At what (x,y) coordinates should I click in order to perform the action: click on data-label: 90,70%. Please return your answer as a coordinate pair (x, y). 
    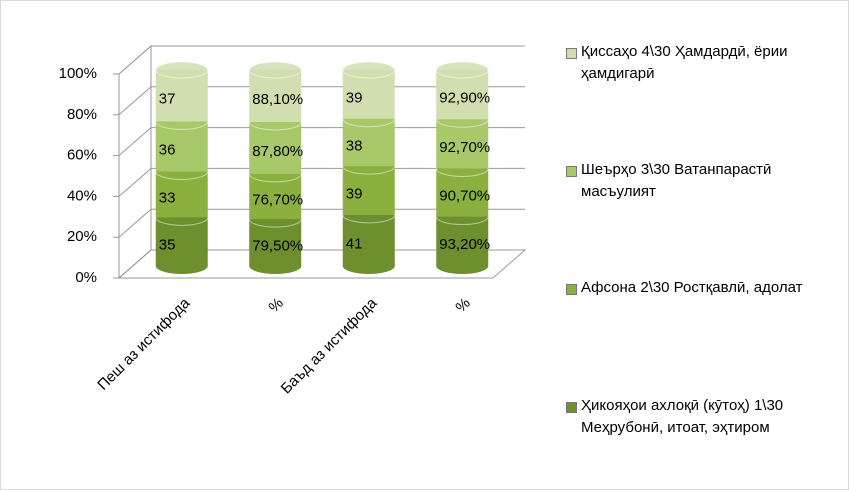
    Looking at the image, I should click on (464, 195).